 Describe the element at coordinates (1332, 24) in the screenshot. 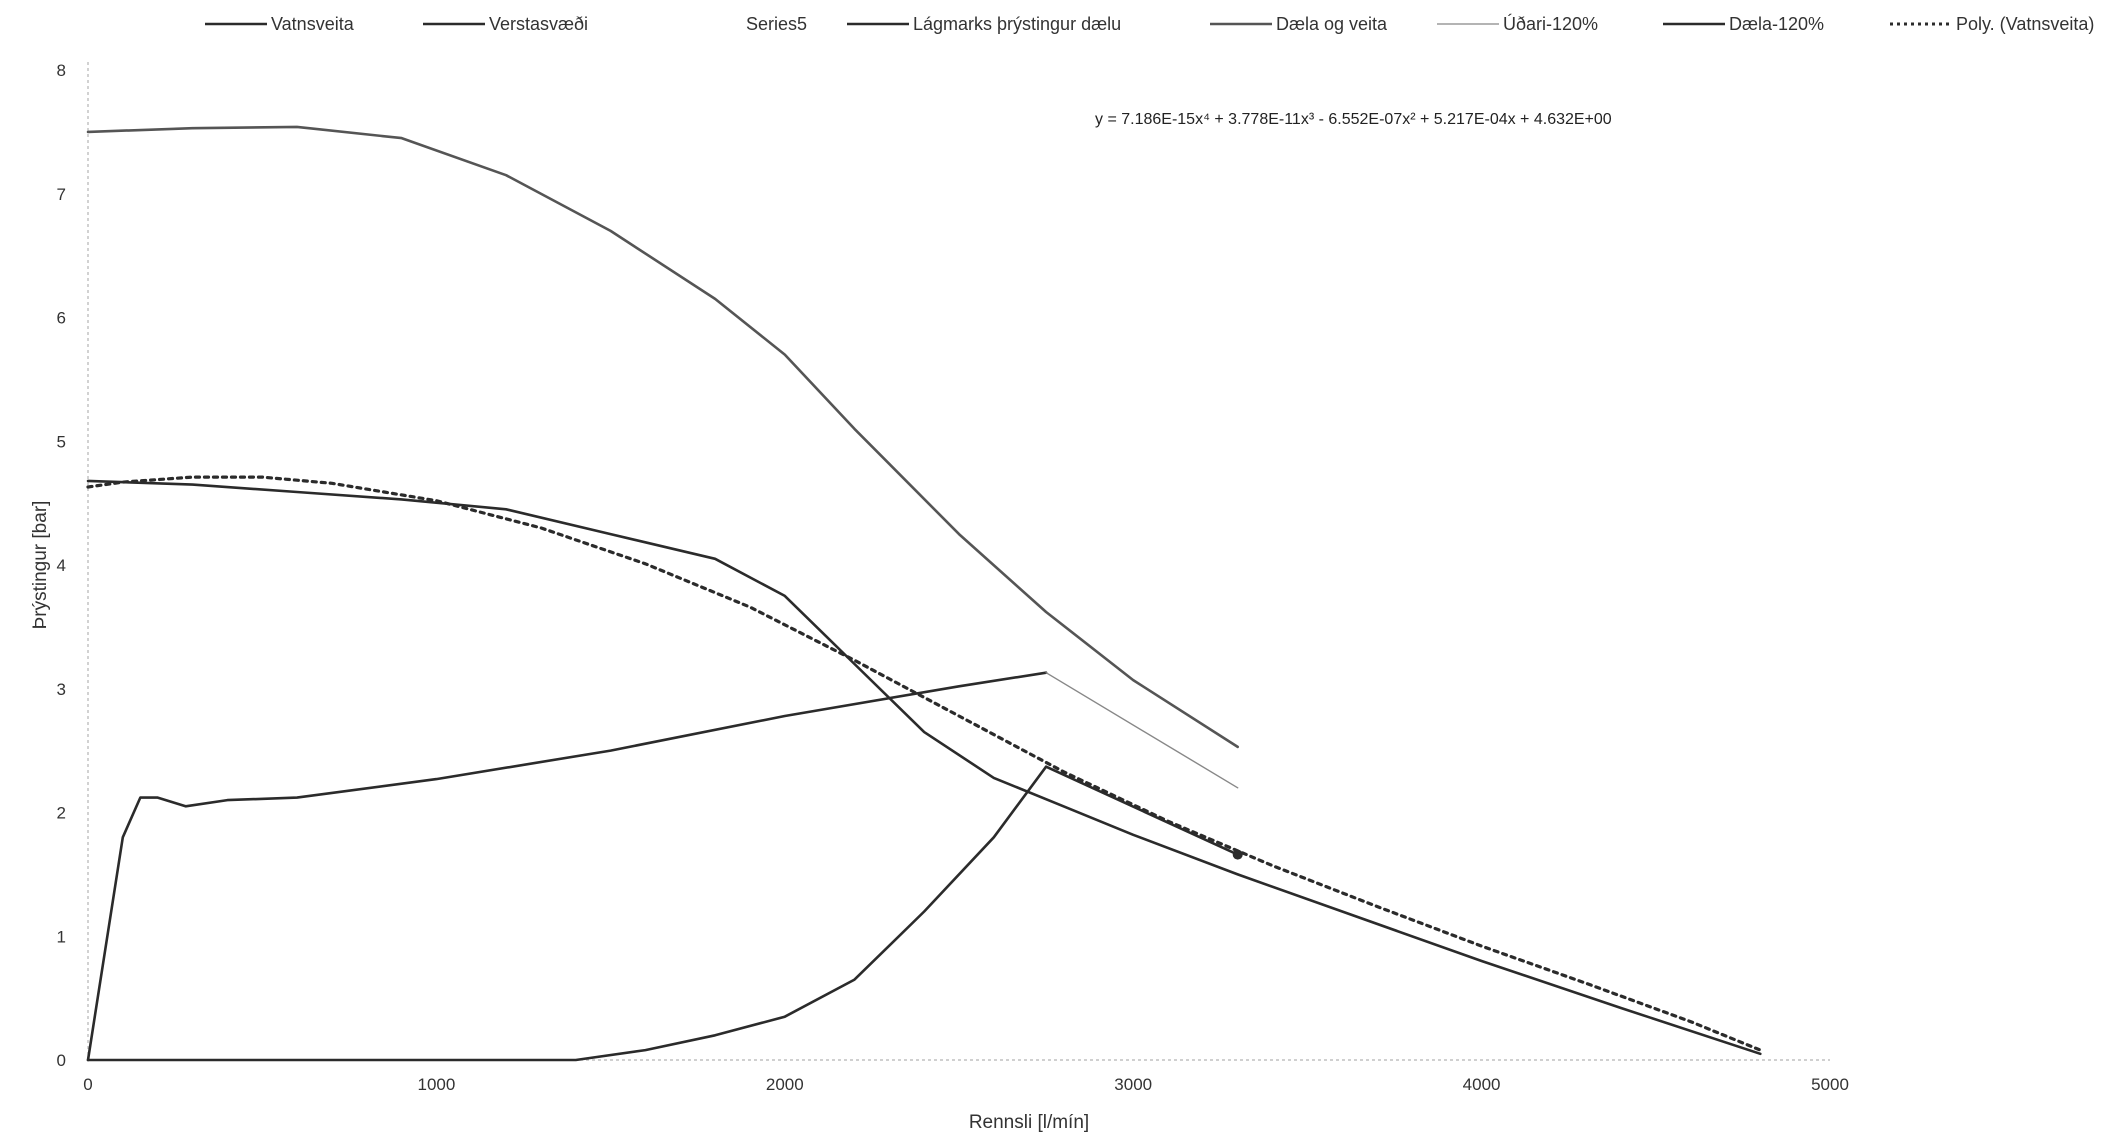

I see `legend-label: Dæla og veita` at that location.